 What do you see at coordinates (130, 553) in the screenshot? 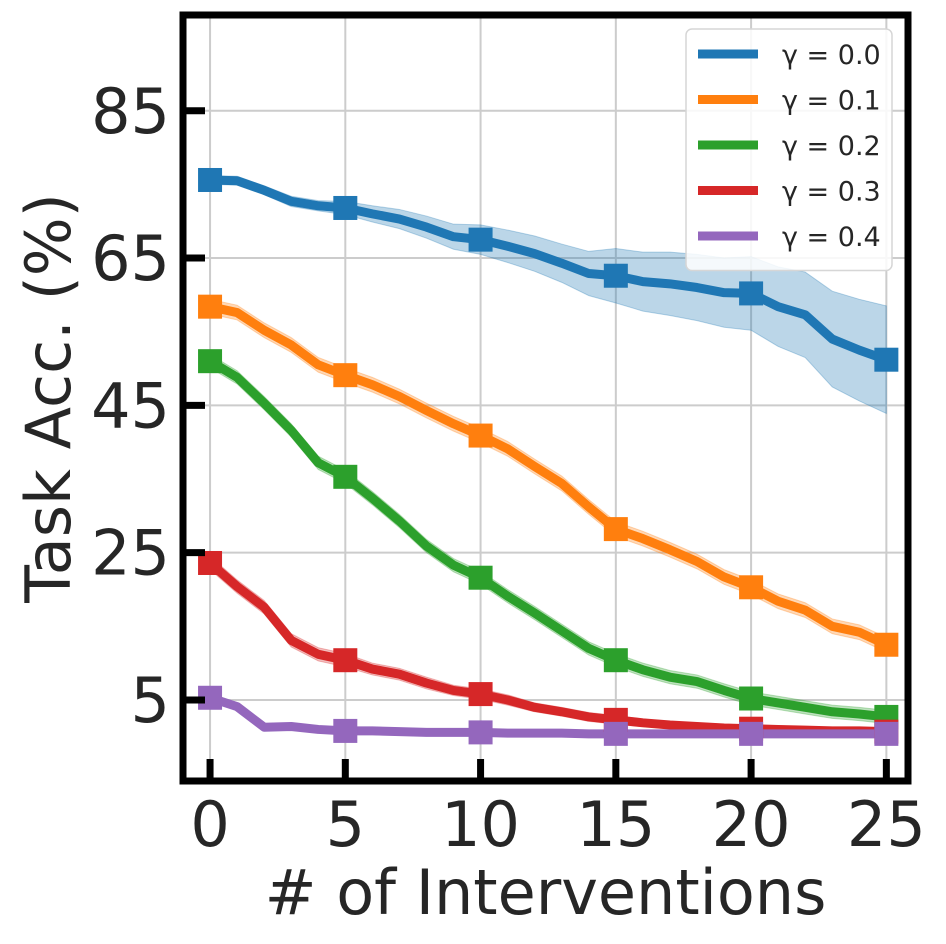
I see `y-tick-label: 25` at bounding box center [130, 553].